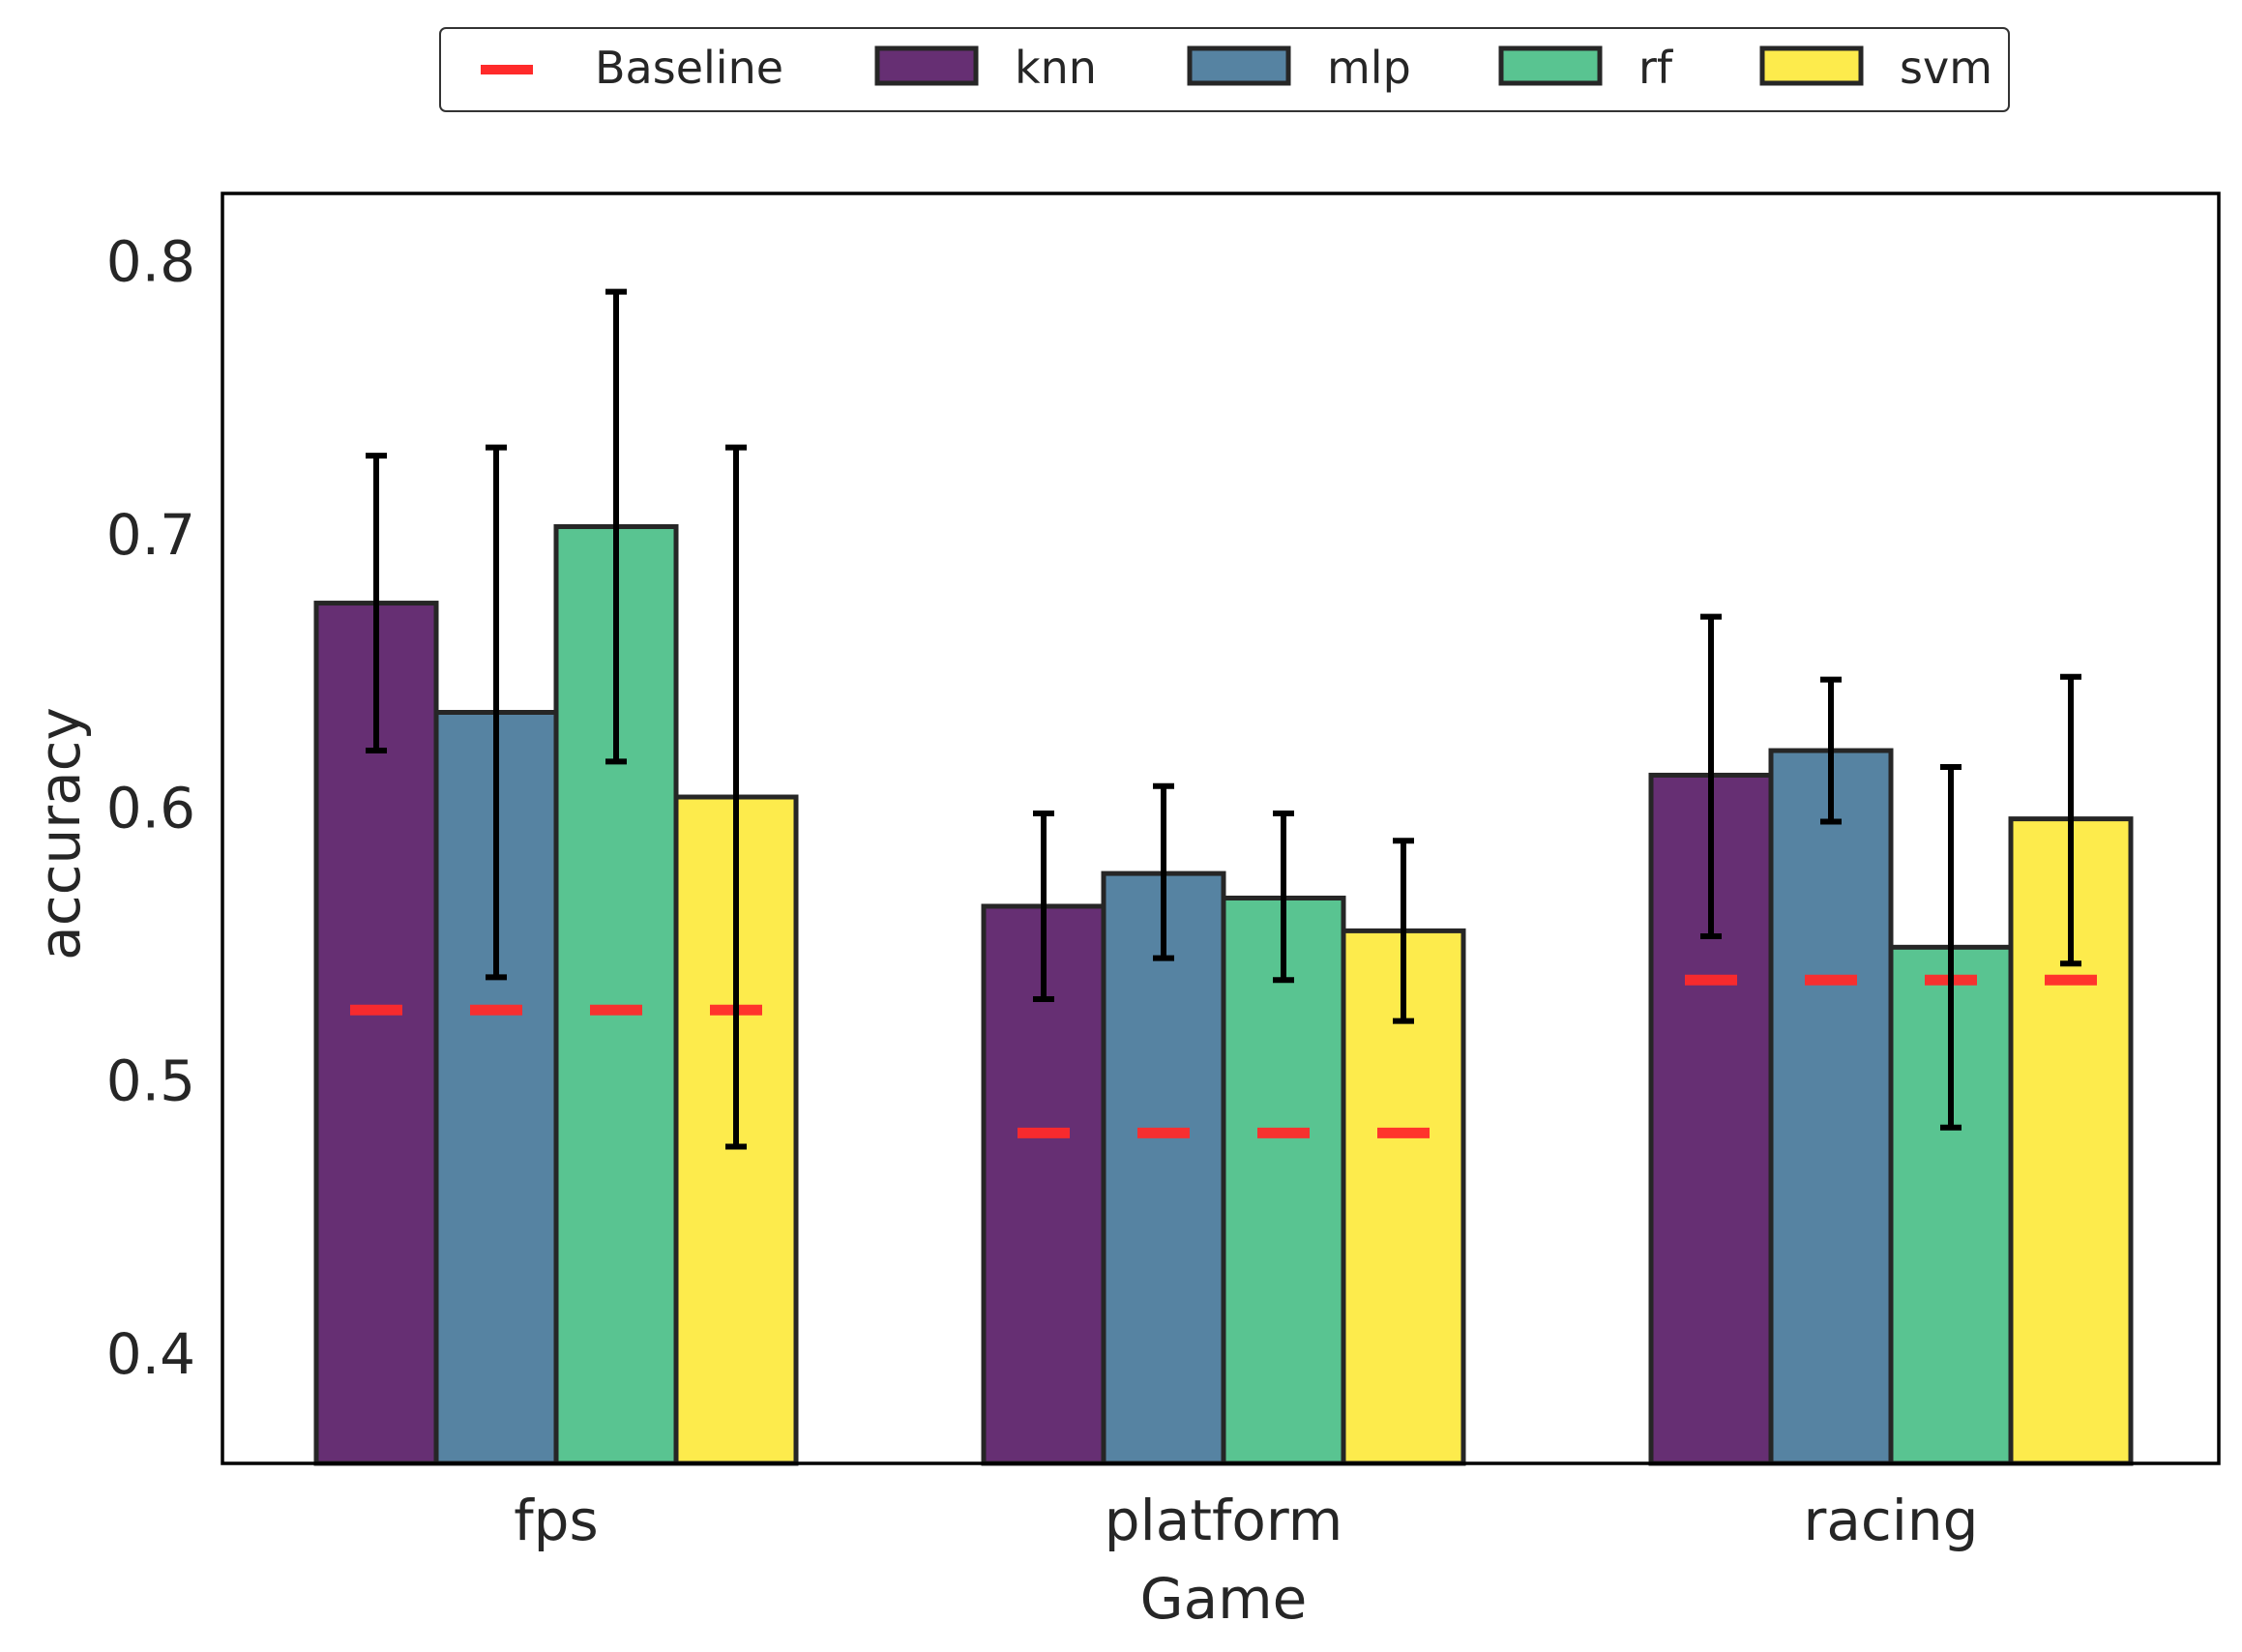 Image resolution: width=2242 pixels, height=1652 pixels. Describe the element at coordinates (1951, 947) in the screenshot. I see `error-bar-rf-racing` at that location.